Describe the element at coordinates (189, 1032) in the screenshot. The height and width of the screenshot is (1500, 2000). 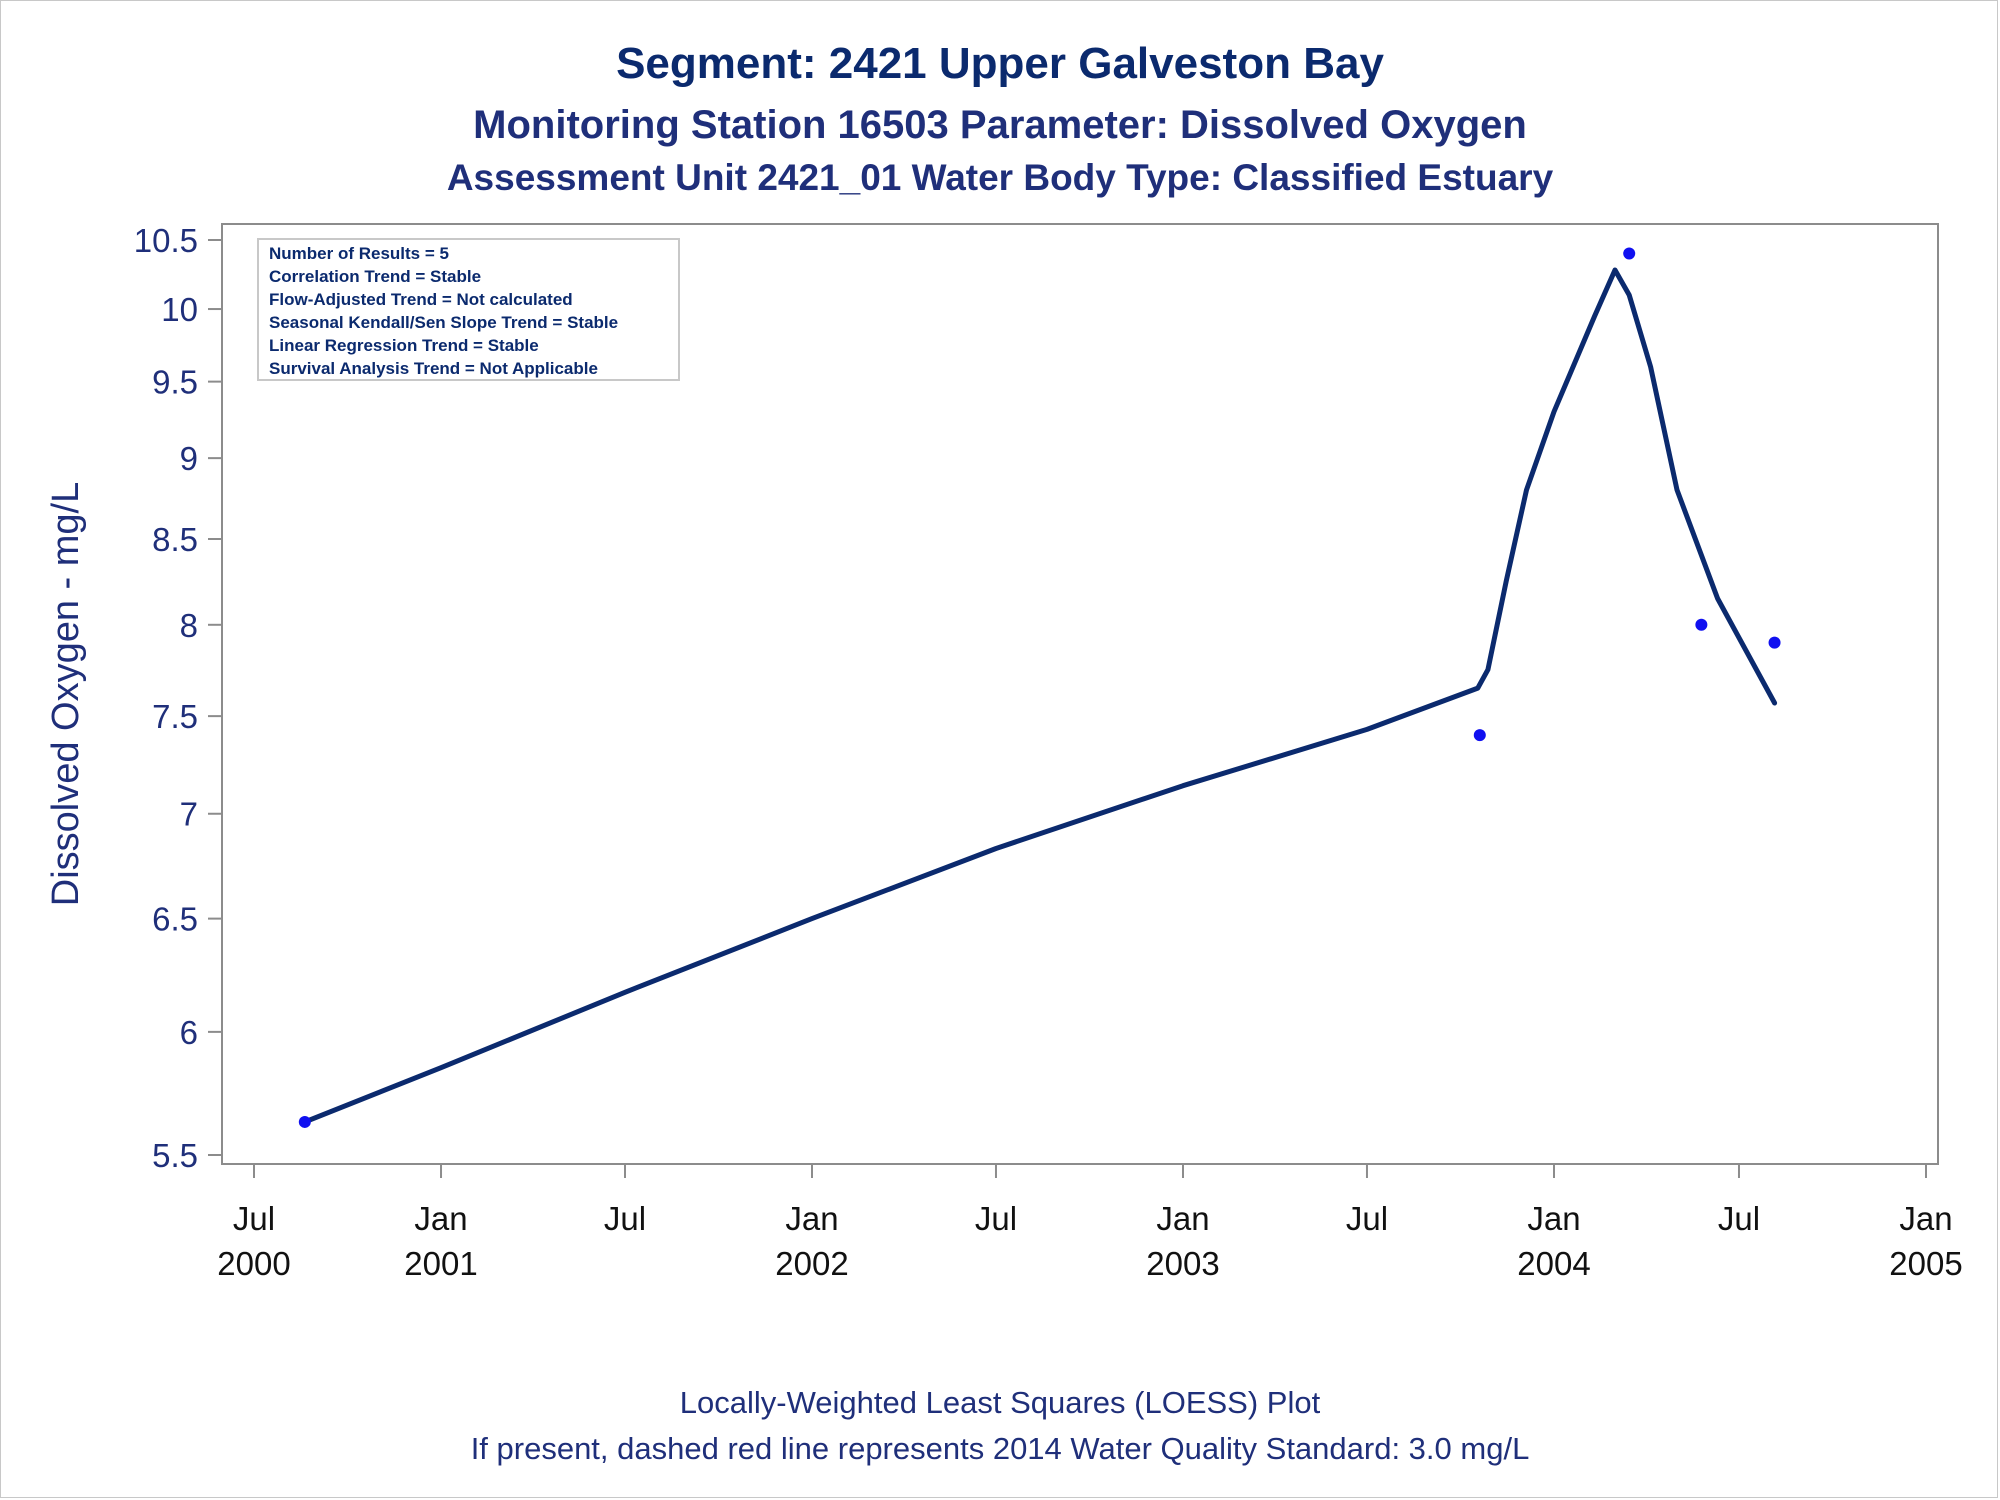
I see `y-tick-label: 6` at that location.